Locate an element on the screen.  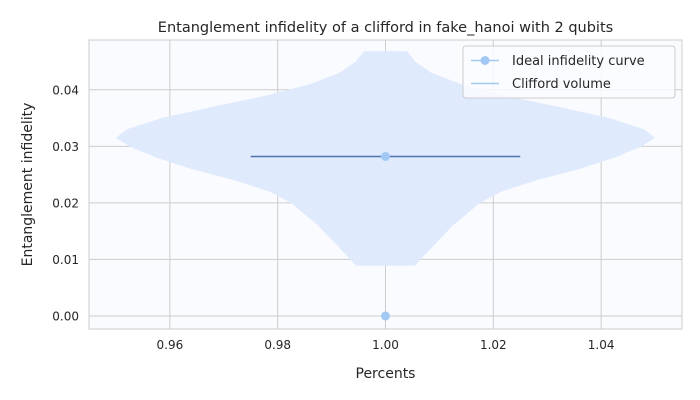
x-tick-label: 1.02 is located at coordinates (493, 345).